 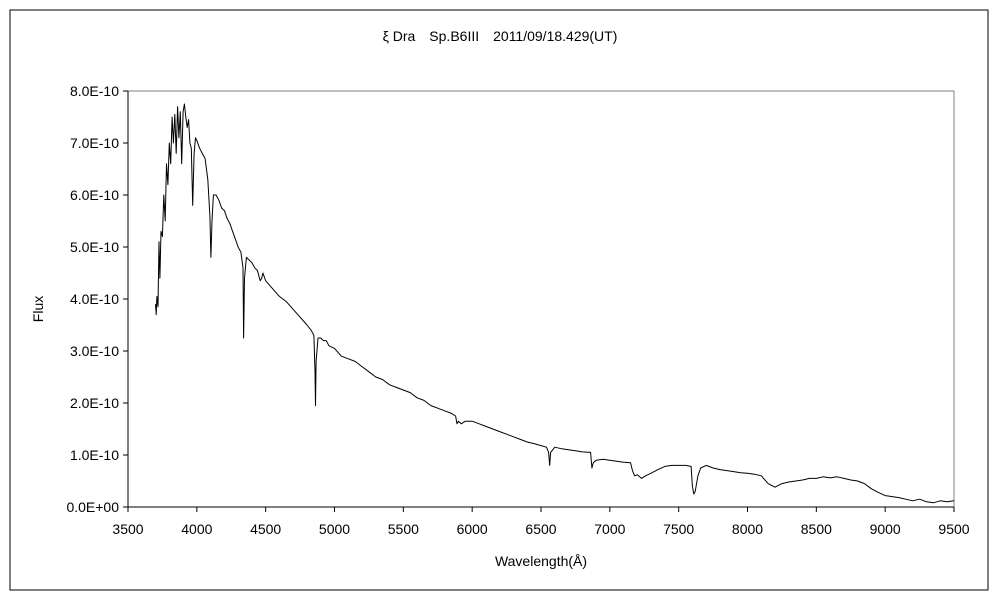 What do you see at coordinates (265, 529) in the screenshot?
I see `x-tick-label: 4500` at bounding box center [265, 529].